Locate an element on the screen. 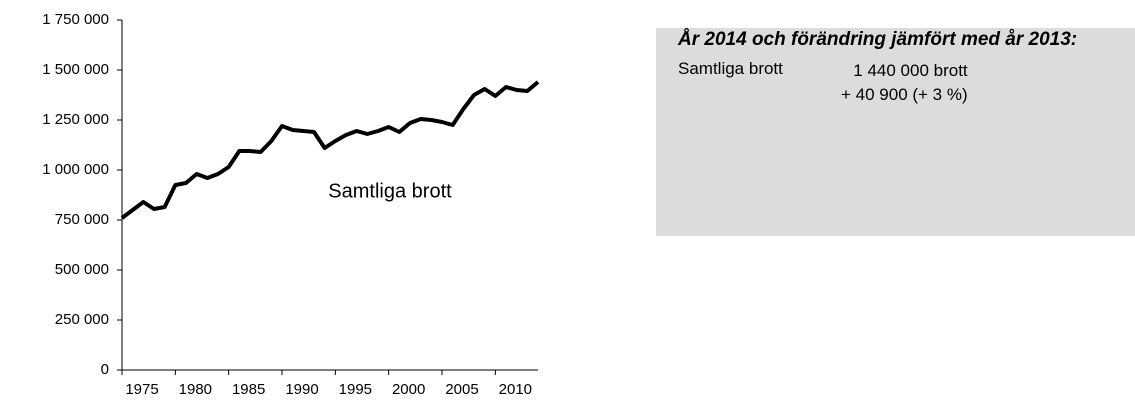  y-tick-label: 500 000 is located at coordinates (82, 269).